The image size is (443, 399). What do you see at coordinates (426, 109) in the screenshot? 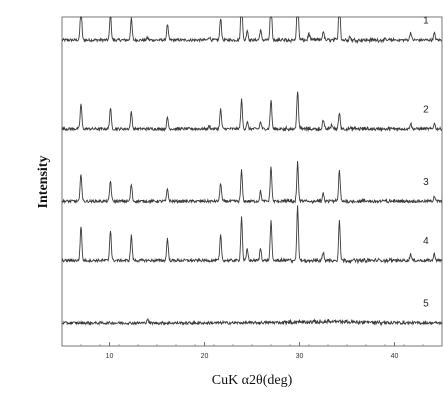
I see `series-label-2: 2` at bounding box center [426, 109].